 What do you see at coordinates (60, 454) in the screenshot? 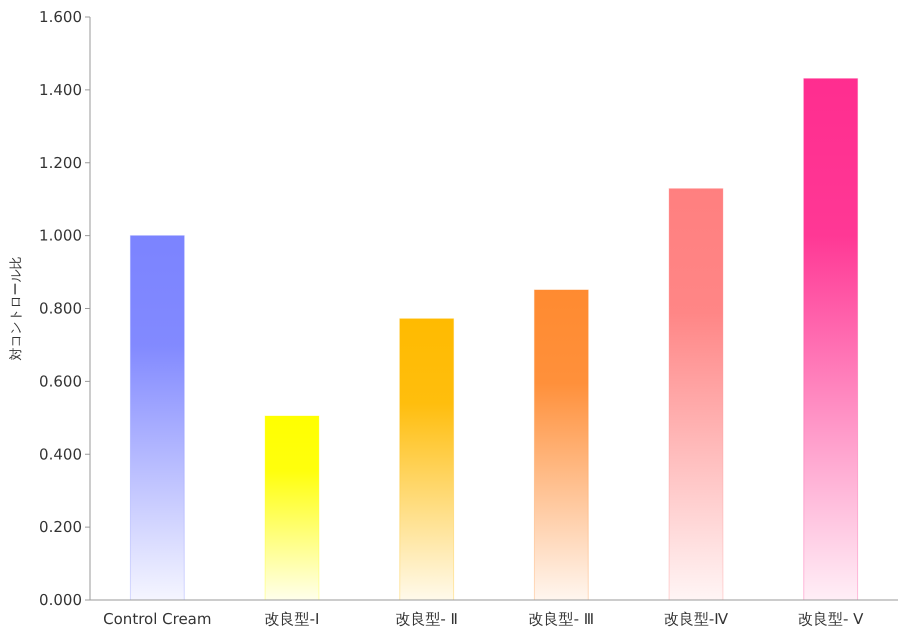
I see `y-tick-label: 0.400` at bounding box center [60, 454].